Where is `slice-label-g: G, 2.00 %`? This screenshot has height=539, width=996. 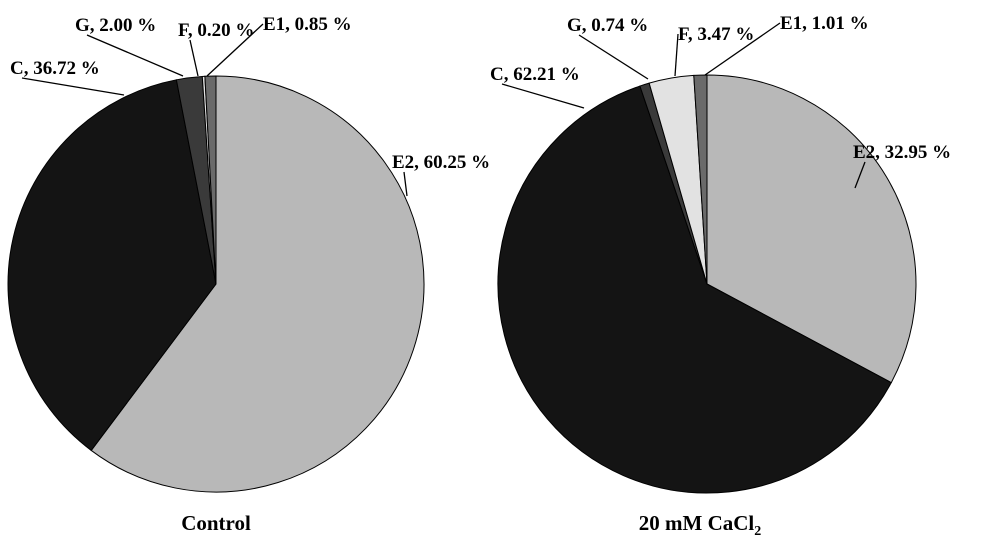
slice-label-g: G, 2.00 % is located at coordinates (115, 25).